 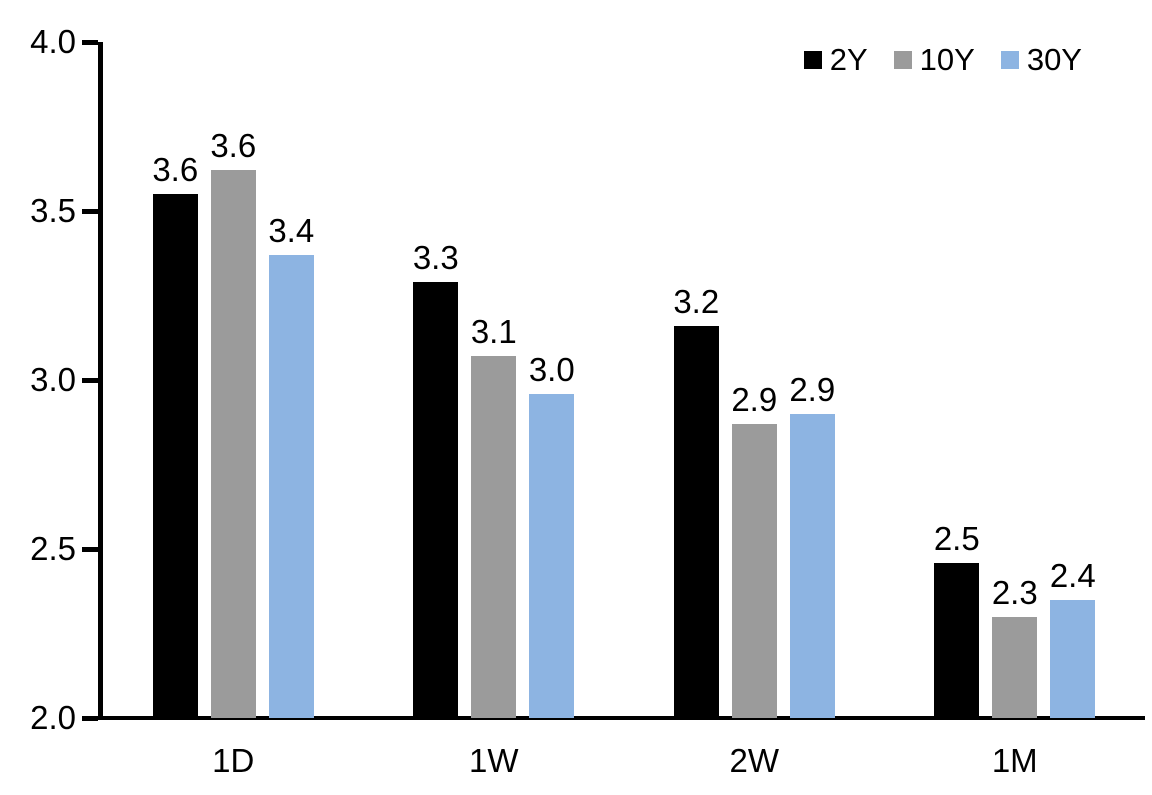 I want to click on y-tick-label: 4.0, so click(x=53, y=41).